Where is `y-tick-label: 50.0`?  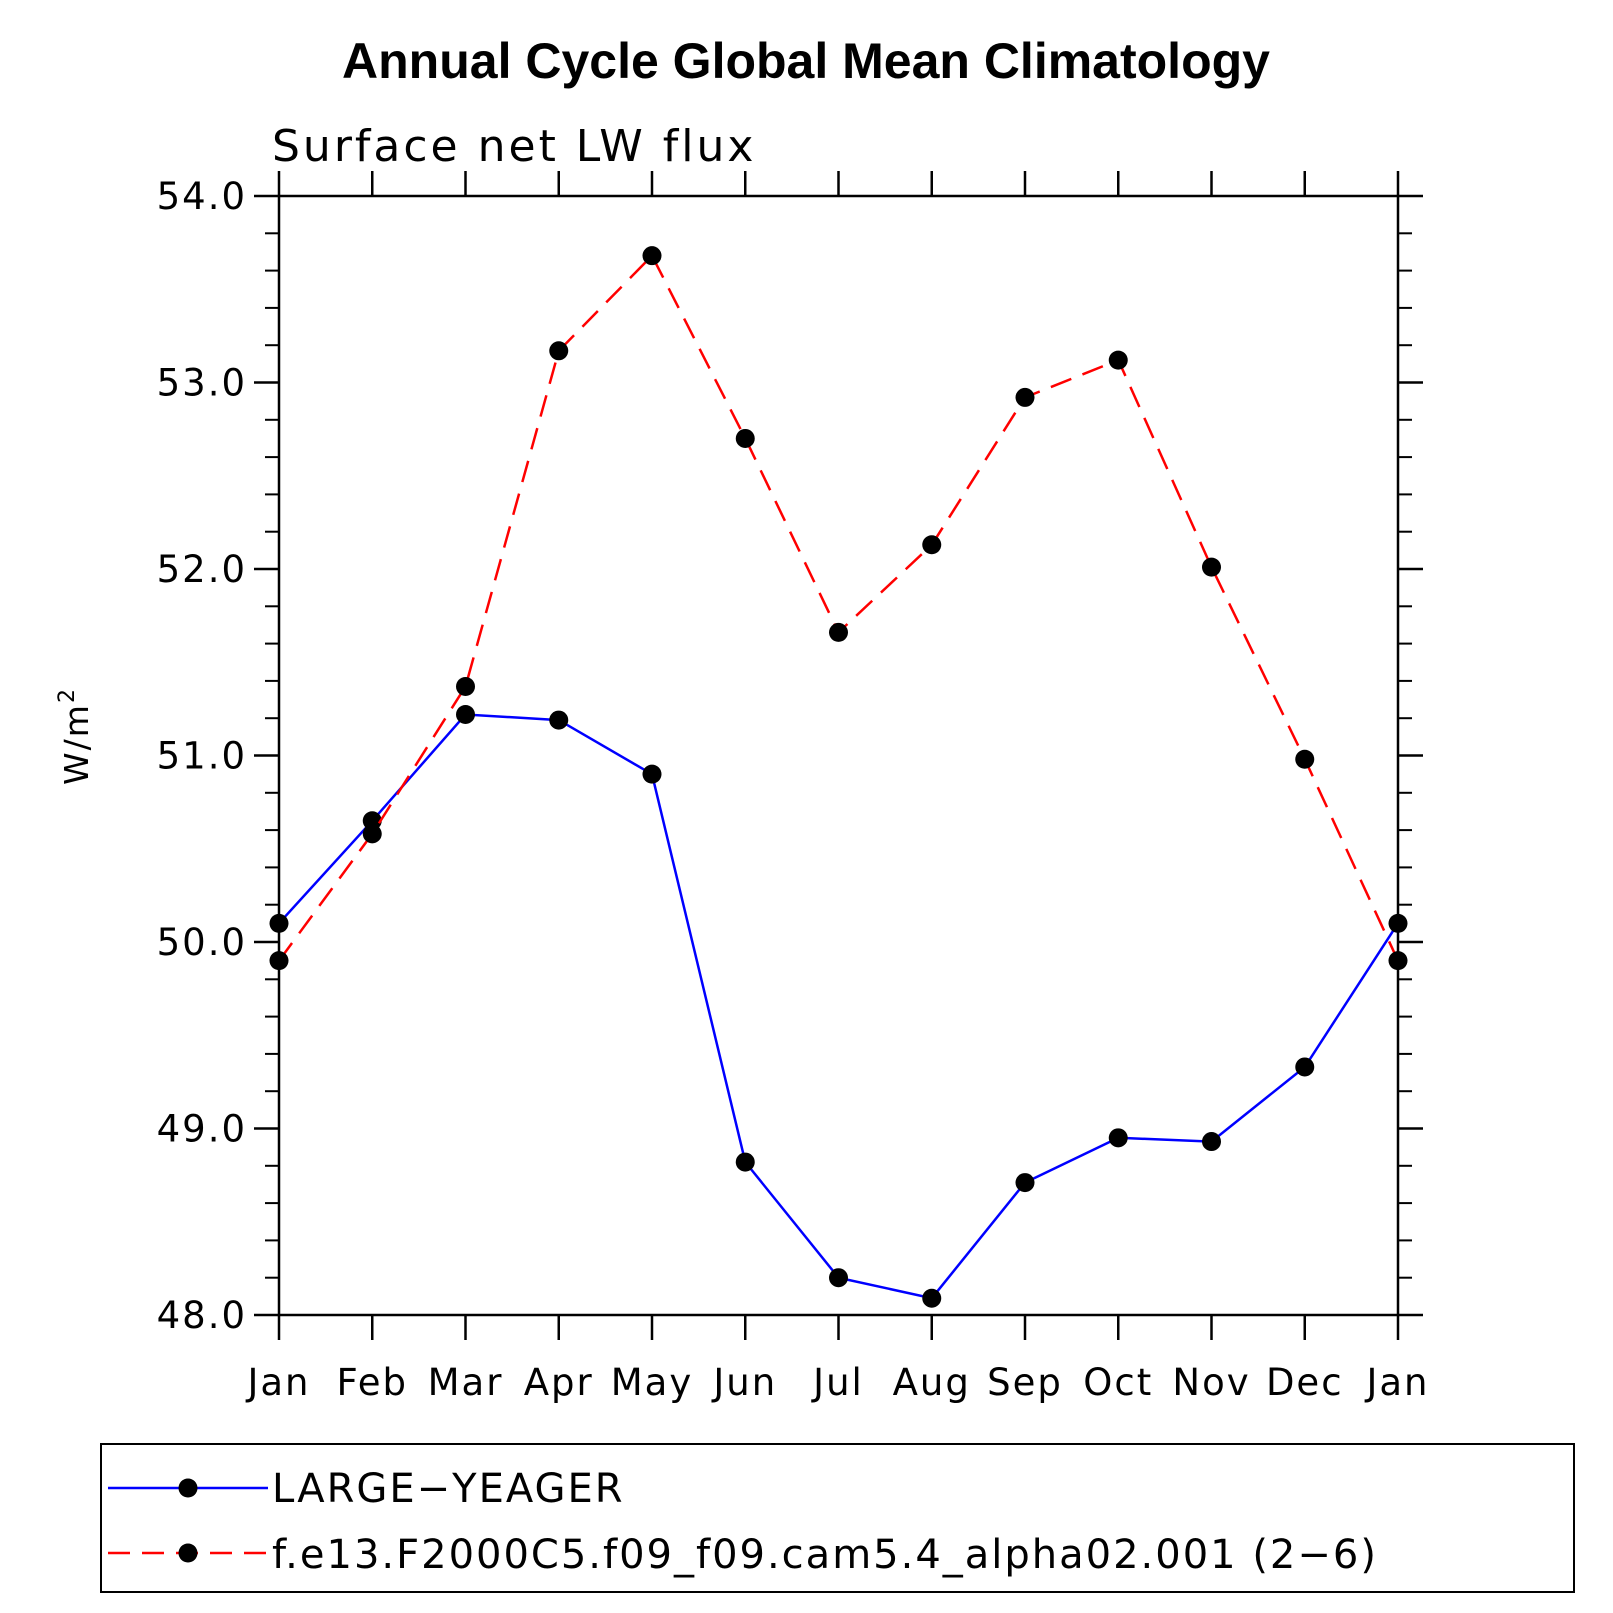
y-tick-label: 50.0 is located at coordinates (202, 942).